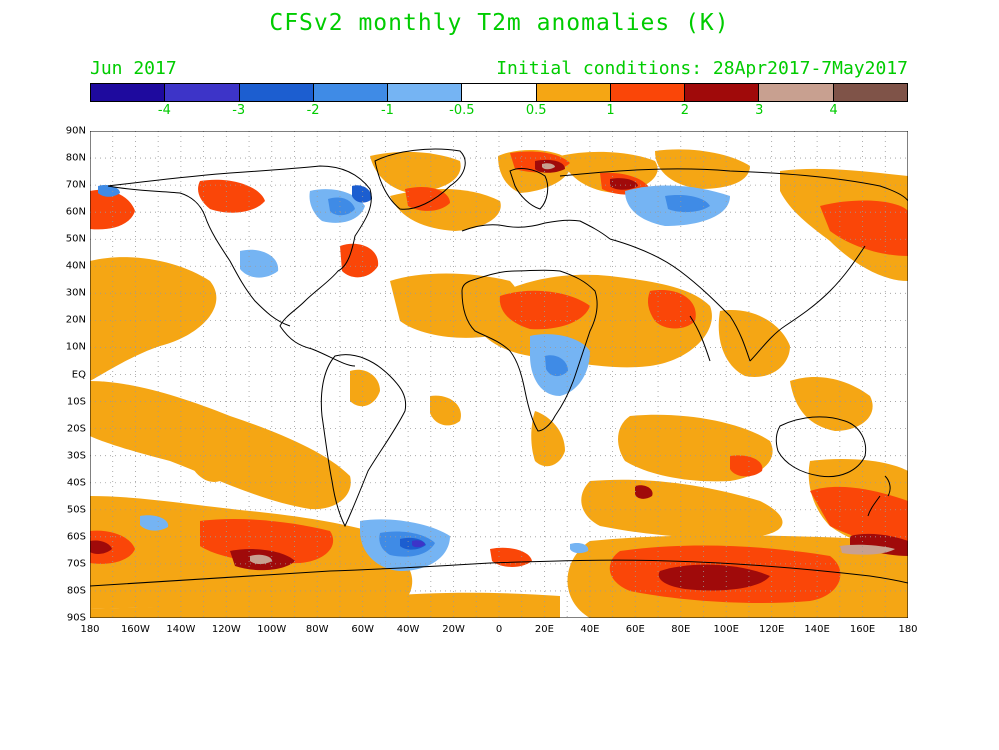 The image size is (999, 750). What do you see at coordinates (76, 456) in the screenshot?
I see `latitude-label: 30S` at bounding box center [76, 456].